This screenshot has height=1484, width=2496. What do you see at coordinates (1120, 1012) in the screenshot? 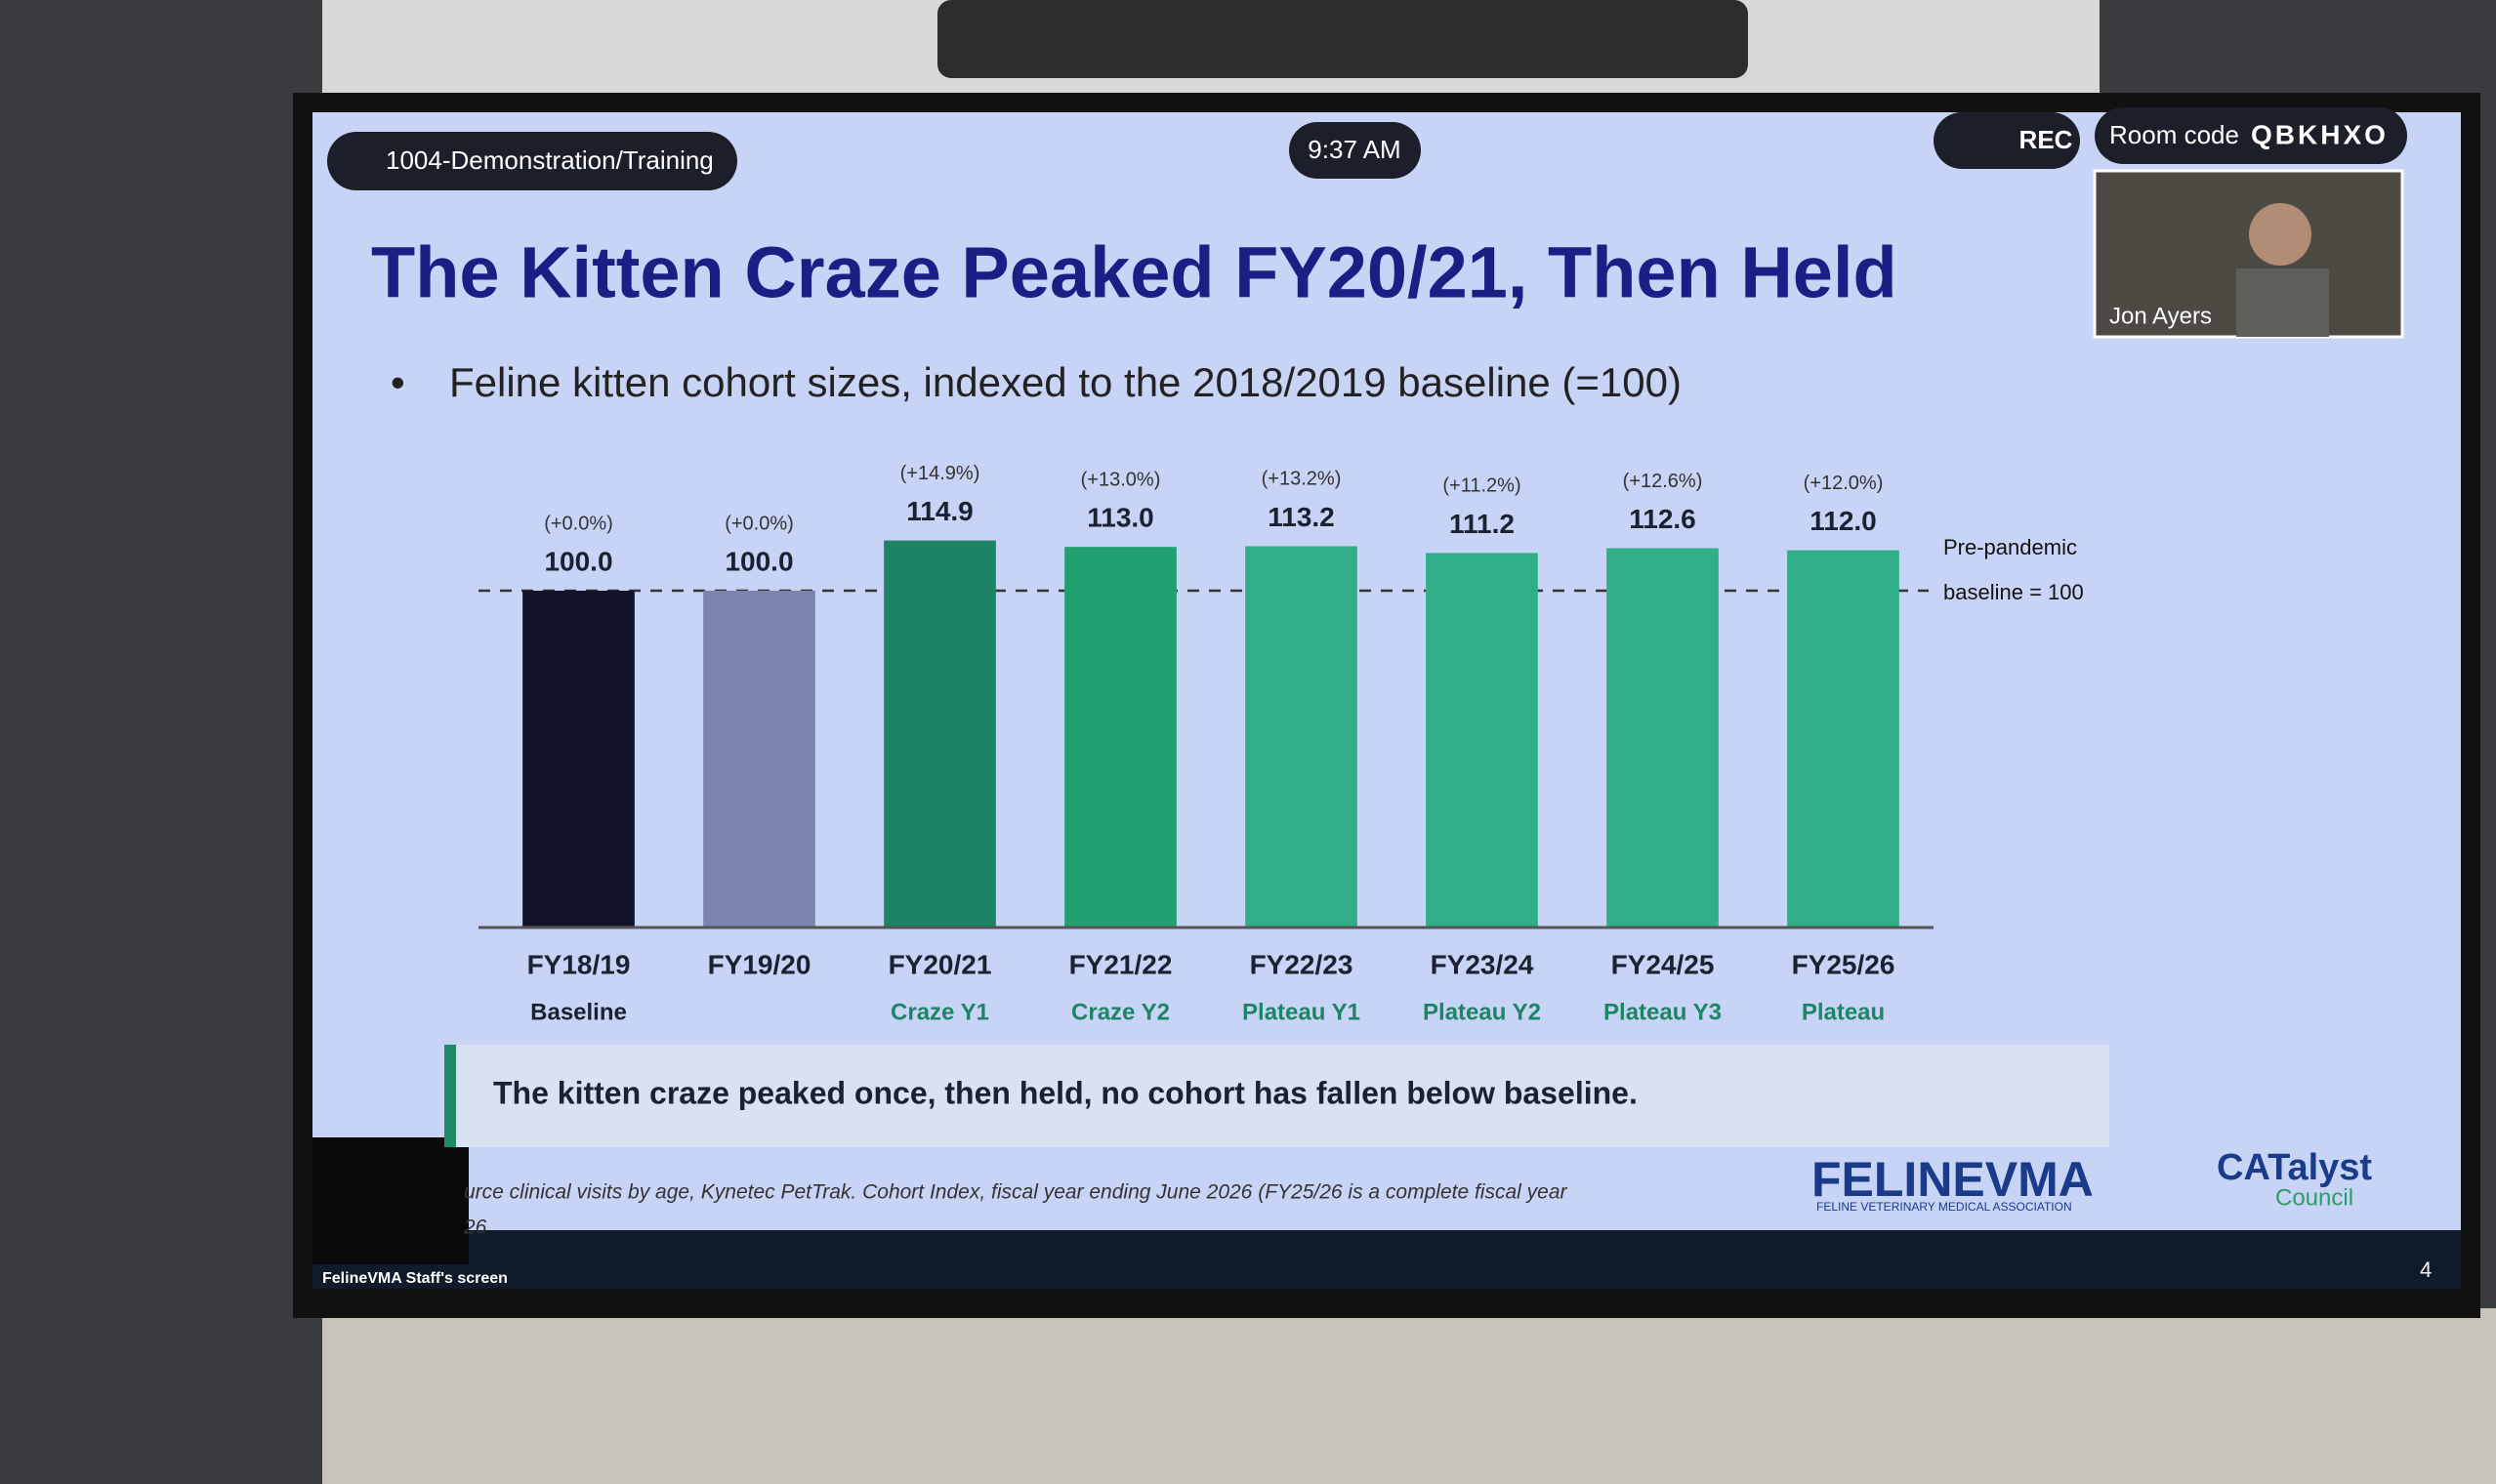
I see `x-sublabel: Craze Y2` at bounding box center [1120, 1012].